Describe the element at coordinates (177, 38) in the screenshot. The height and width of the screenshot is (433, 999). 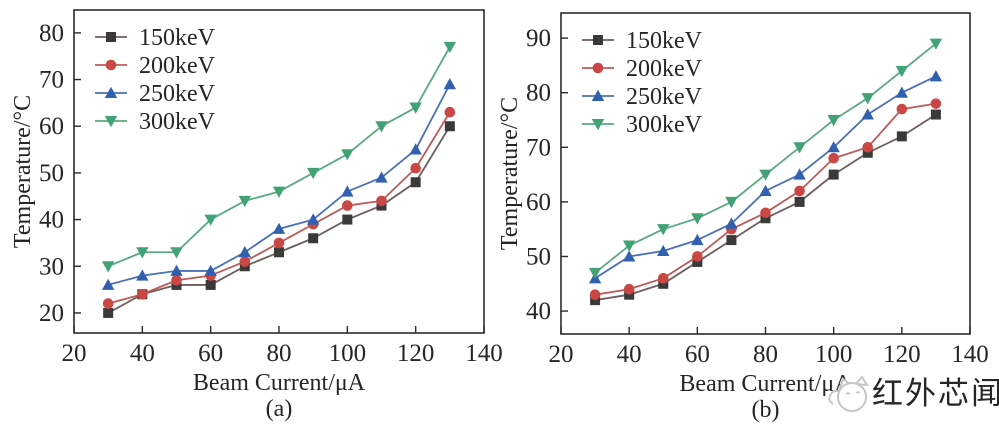
I see `legend-label: 150keV` at that location.